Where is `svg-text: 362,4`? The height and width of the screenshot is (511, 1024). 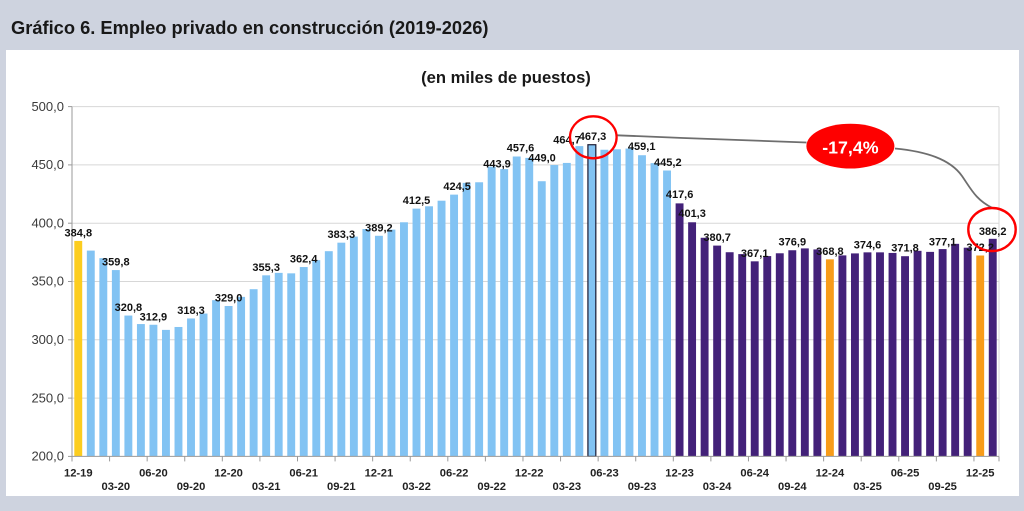
svg-text: 362,4 is located at coordinates (304, 260).